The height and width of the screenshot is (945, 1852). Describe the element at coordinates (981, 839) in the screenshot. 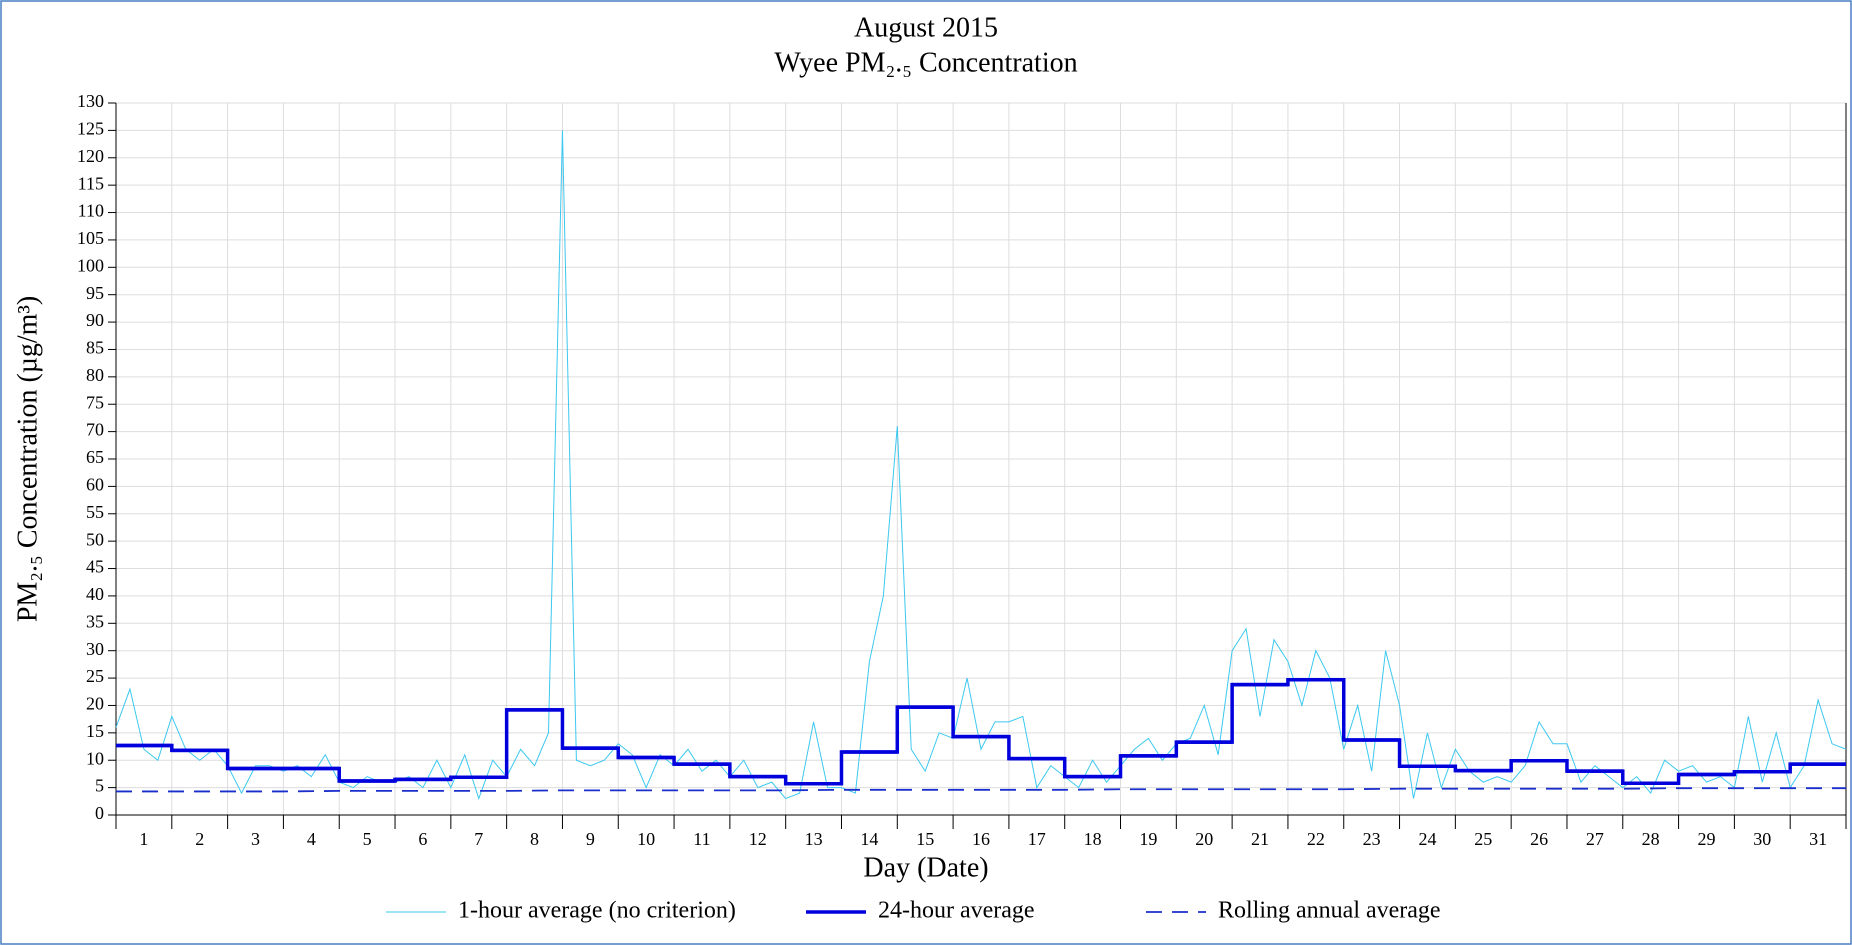

I see `x-tick-label: 16` at that location.